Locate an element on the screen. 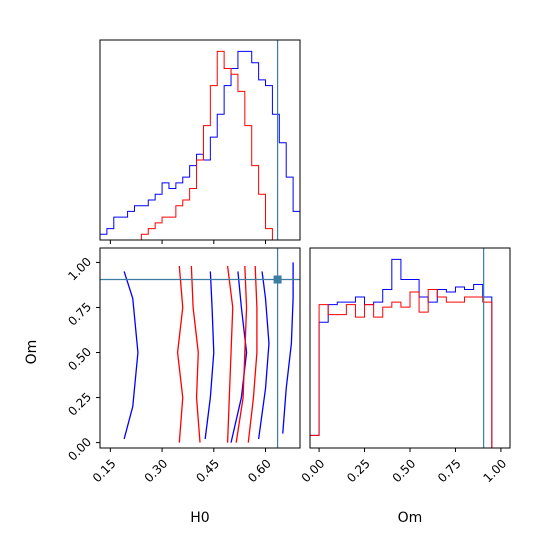 This screenshot has width=550, height=550. om-x-tick: 0.75 is located at coordinates (449, 466).